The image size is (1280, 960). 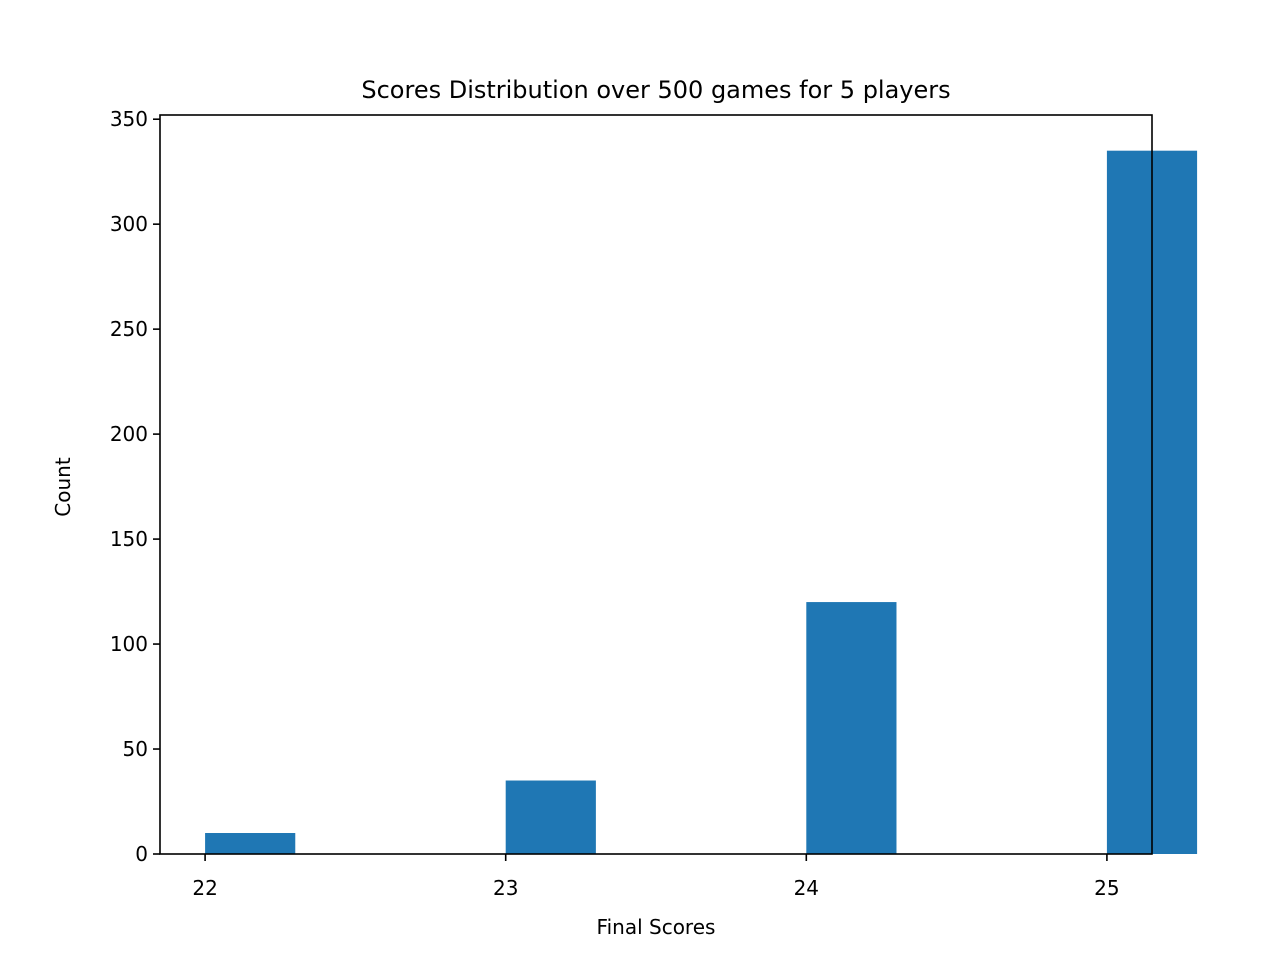 I want to click on y-tick-label: 250, so click(x=129, y=329).